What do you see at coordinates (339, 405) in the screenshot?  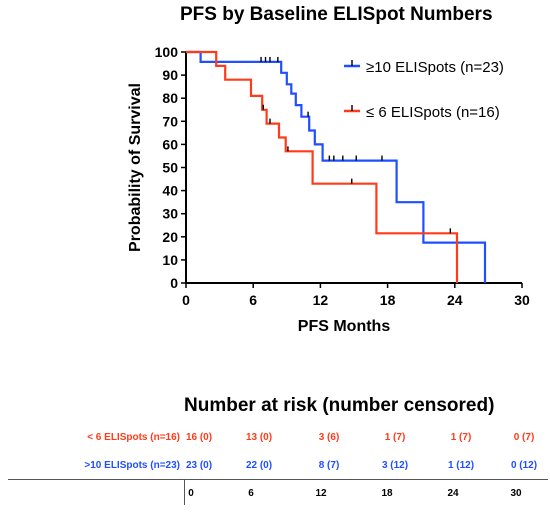 I see `risk-table-title: Number at risk (number censored)` at bounding box center [339, 405].